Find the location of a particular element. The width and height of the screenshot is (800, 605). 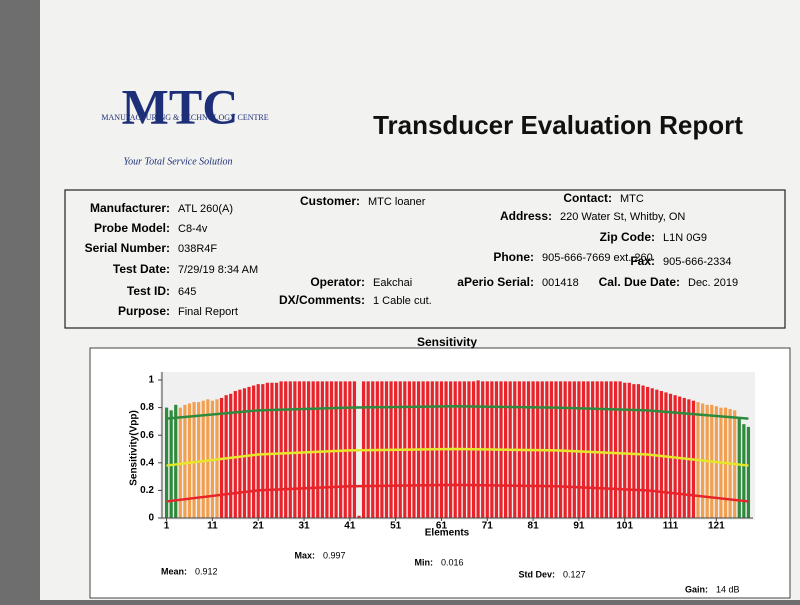

field-value: ATL 260(A) is located at coordinates (205, 209).